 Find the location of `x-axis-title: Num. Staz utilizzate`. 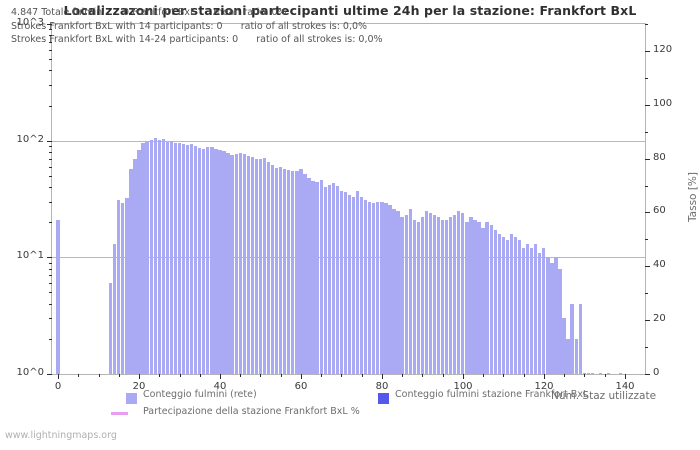

x-axis-title: Num. Staz utilizzate is located at coordinates (604, 396).